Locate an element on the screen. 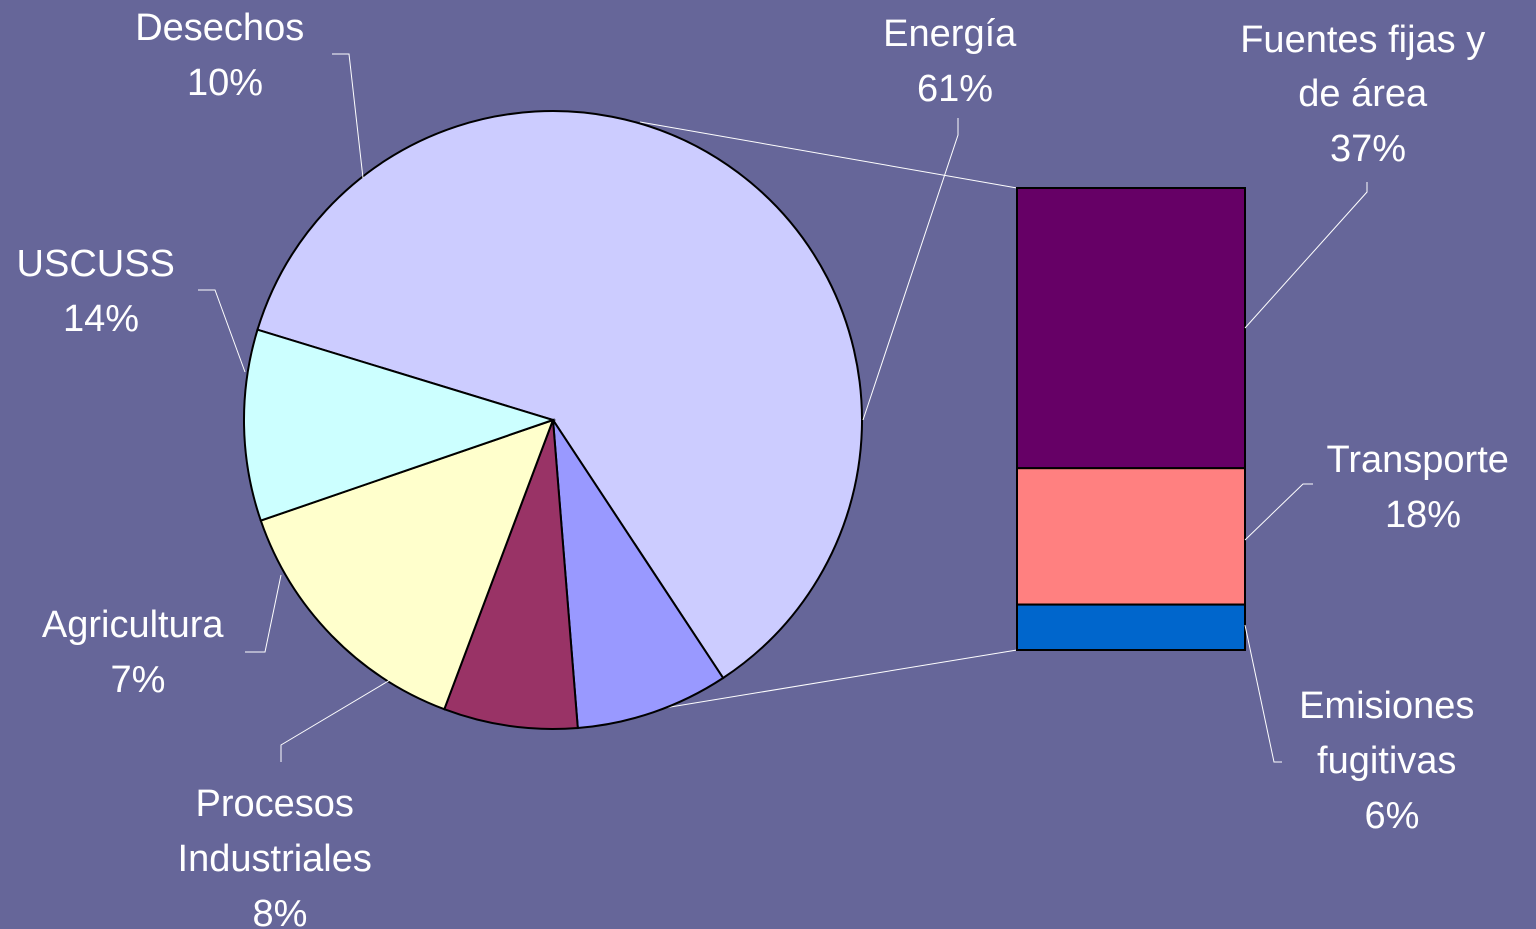 Image resolution: width=1536 pixels, height=929 pixels. label-energia: Energía 61% is located at coordinates (955, 61).